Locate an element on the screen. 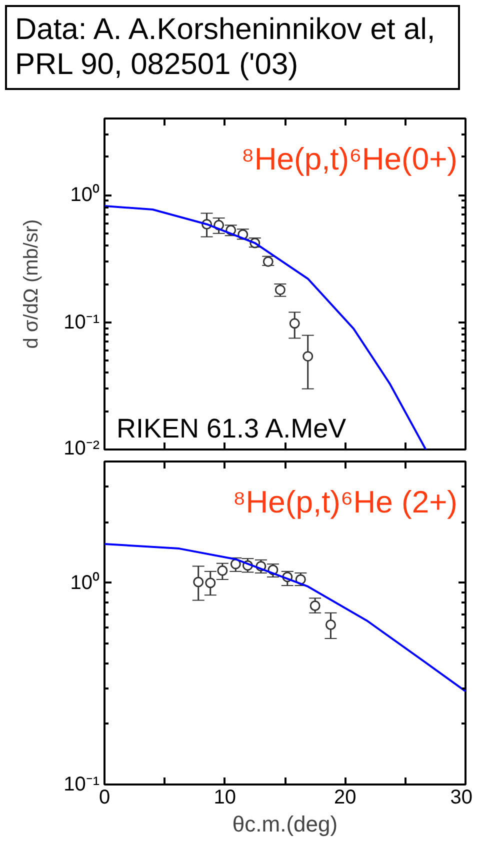 The width and height of the screenshot is (477, 868). x-axis-title: θc.m.(deg) is located at coordinates (285, 824).